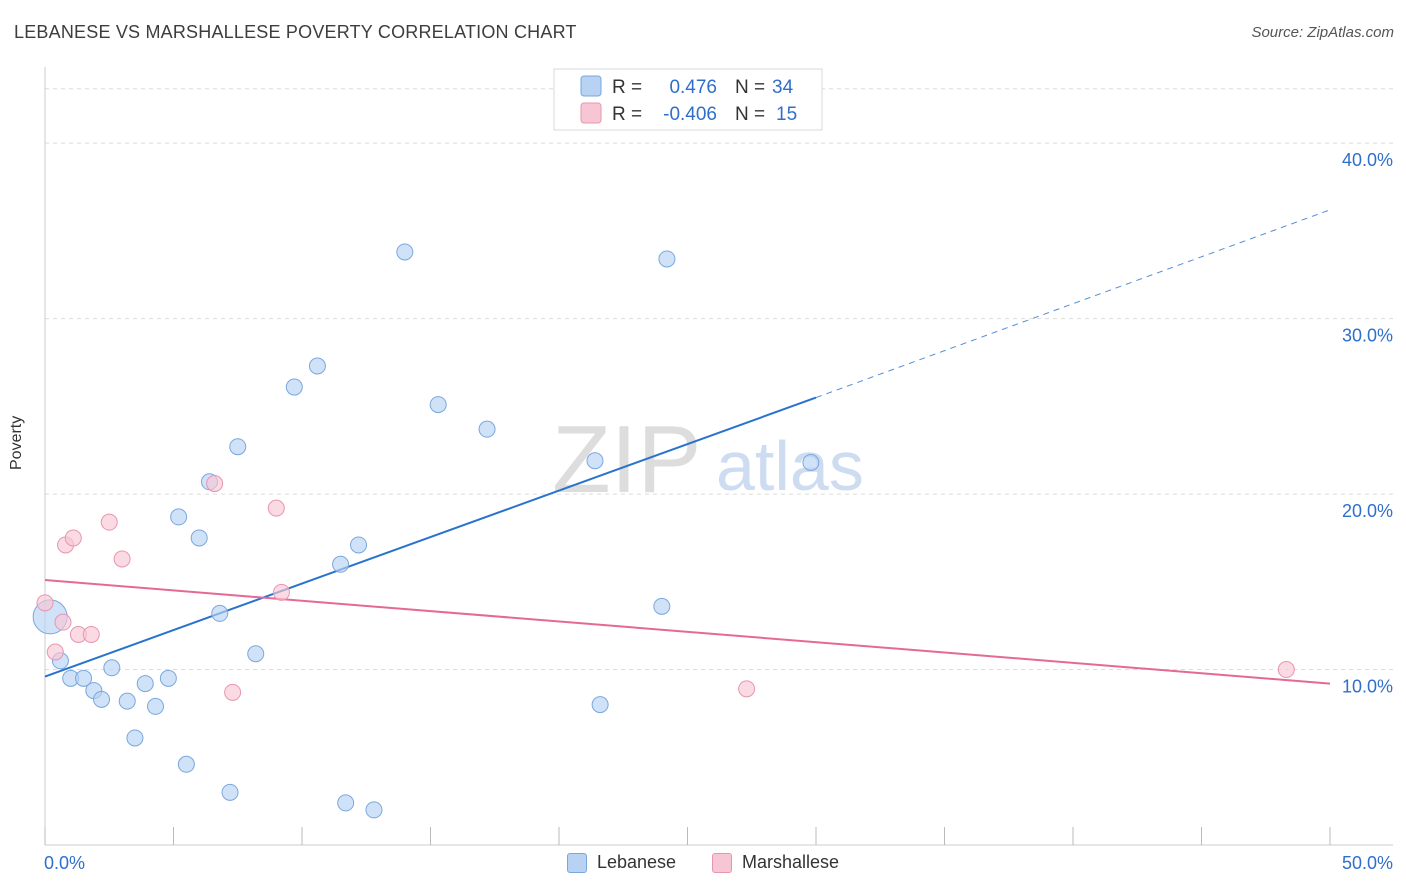 This screenshot has height=892, width=1406. I want to click on series-legend-marshallese: Marshallese, so click(775, 862).